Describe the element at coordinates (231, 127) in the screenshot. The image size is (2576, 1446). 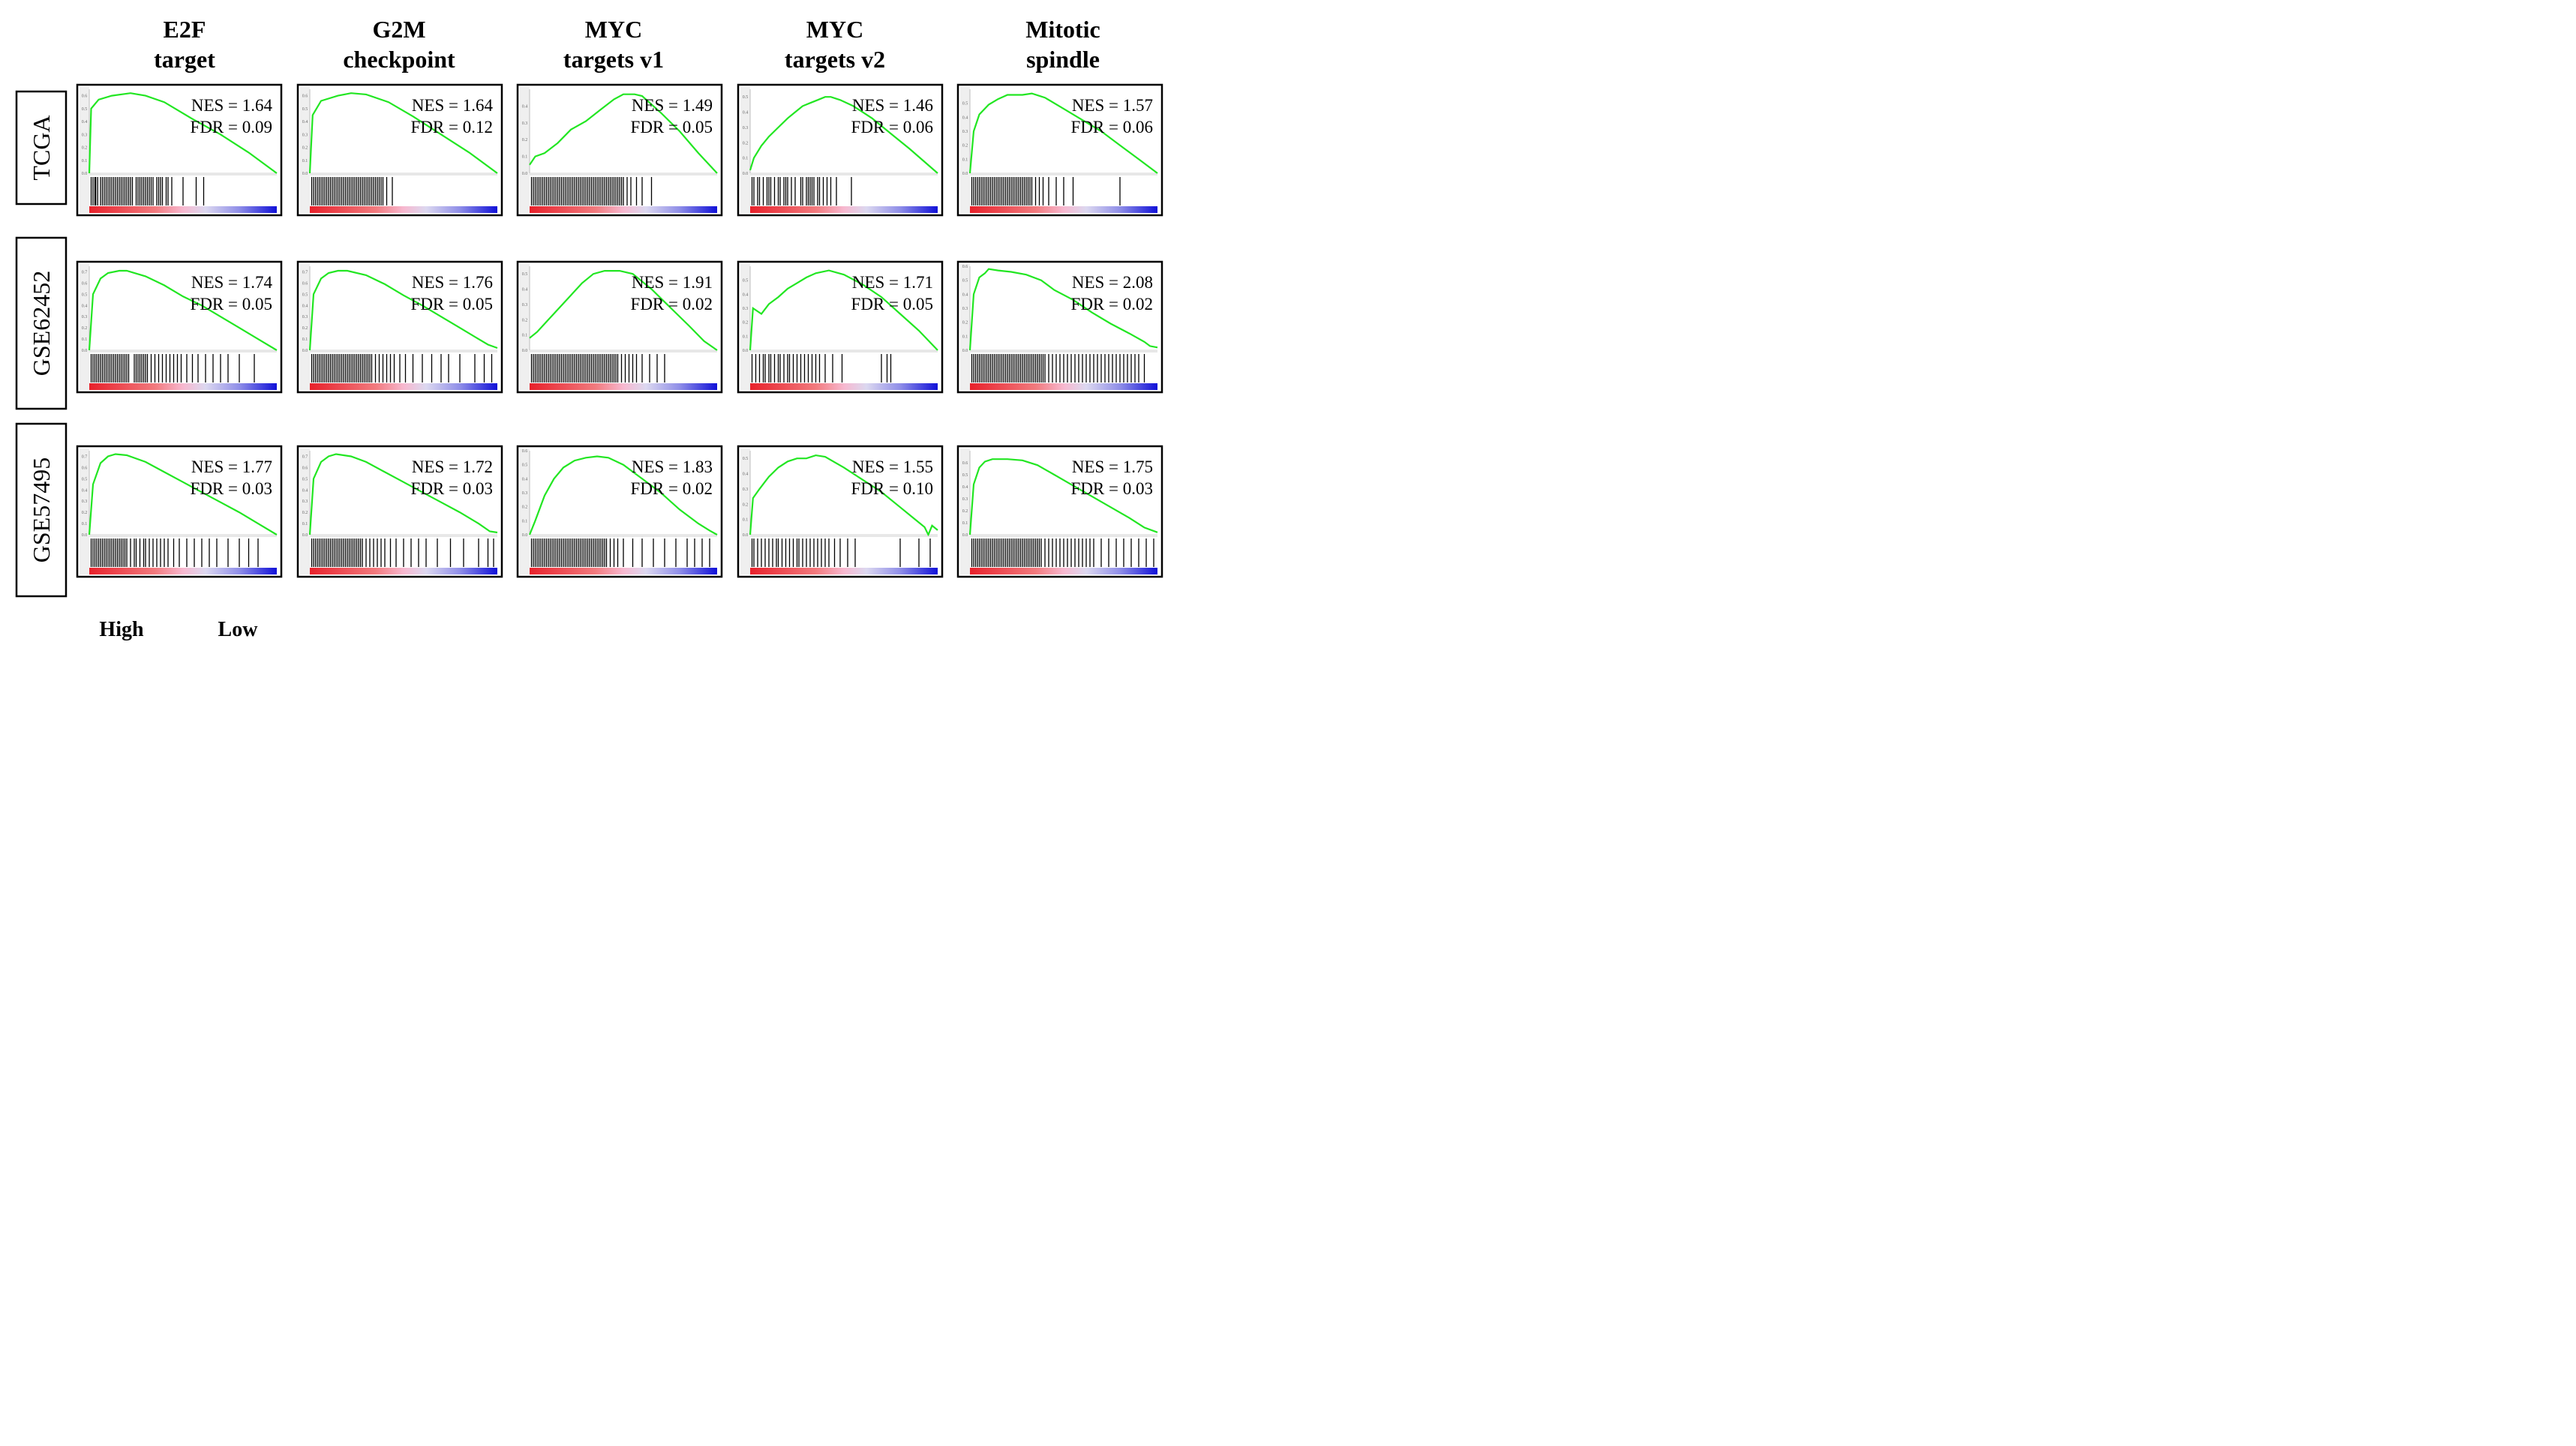
I see `fdr-label: FDR = 0.09` at that location.